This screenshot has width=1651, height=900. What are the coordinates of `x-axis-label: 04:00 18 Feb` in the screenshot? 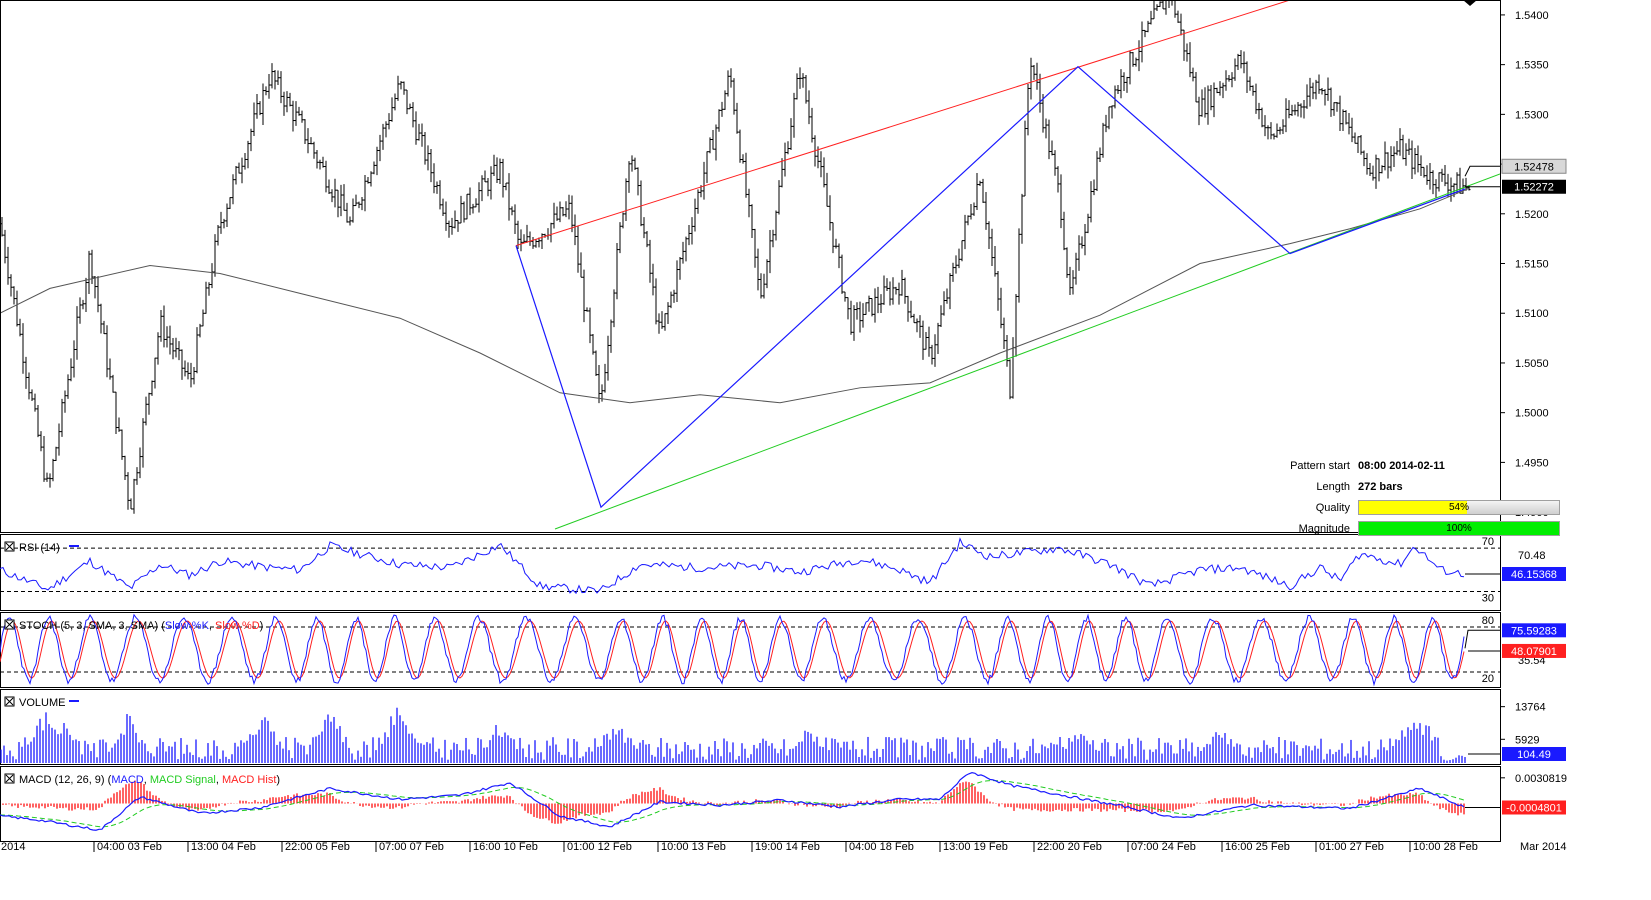 It's located at (881, 847).